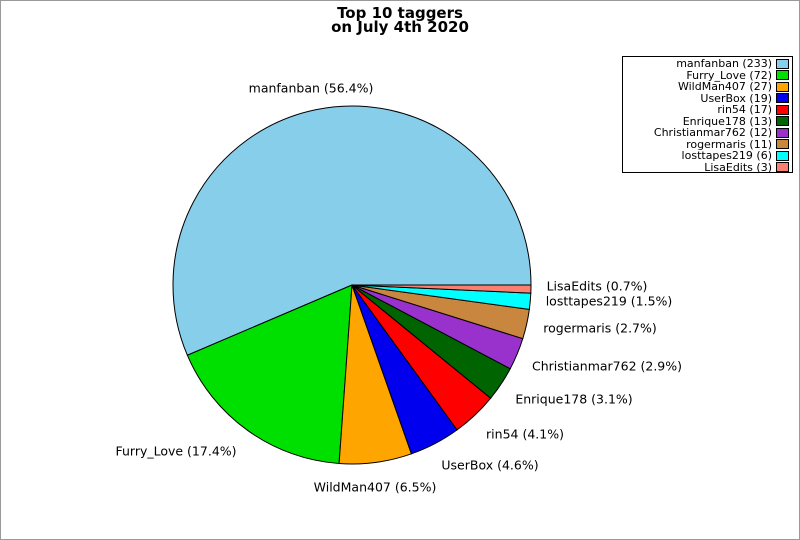 This screenshot has height=540, width=800. What do you see at coordinates (607, 366) in the screenshot?
I see `slice-label-Christianmar762: Christianmar762 (2.9%)` at bounding box center [607, 366].